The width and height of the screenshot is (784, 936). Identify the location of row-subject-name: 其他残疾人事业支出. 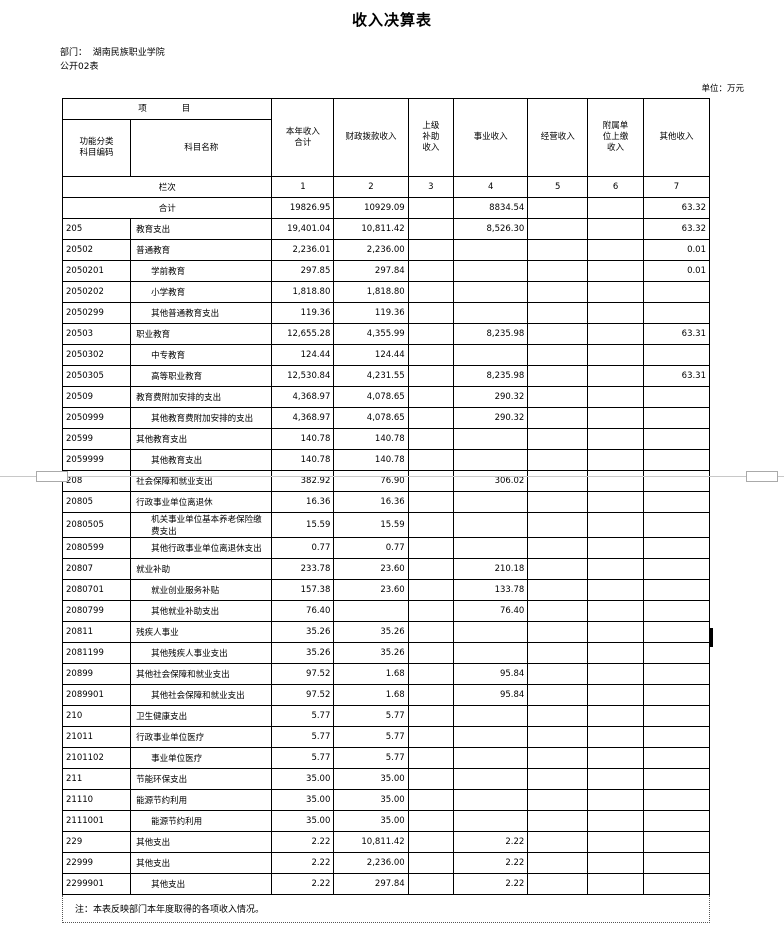
(201, 653).